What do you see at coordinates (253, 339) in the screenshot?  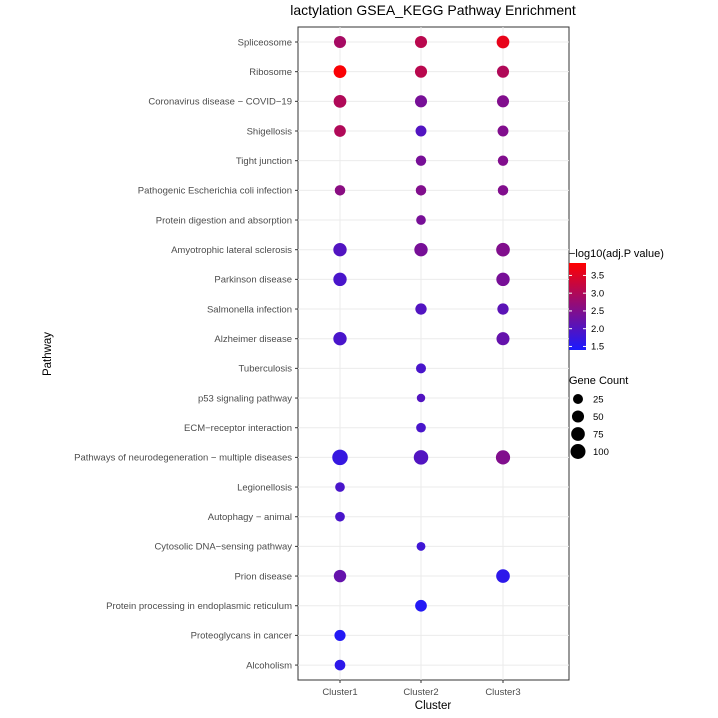 I see `y-tick-label: Alzheimer disease` at bounding box center [253, 339].